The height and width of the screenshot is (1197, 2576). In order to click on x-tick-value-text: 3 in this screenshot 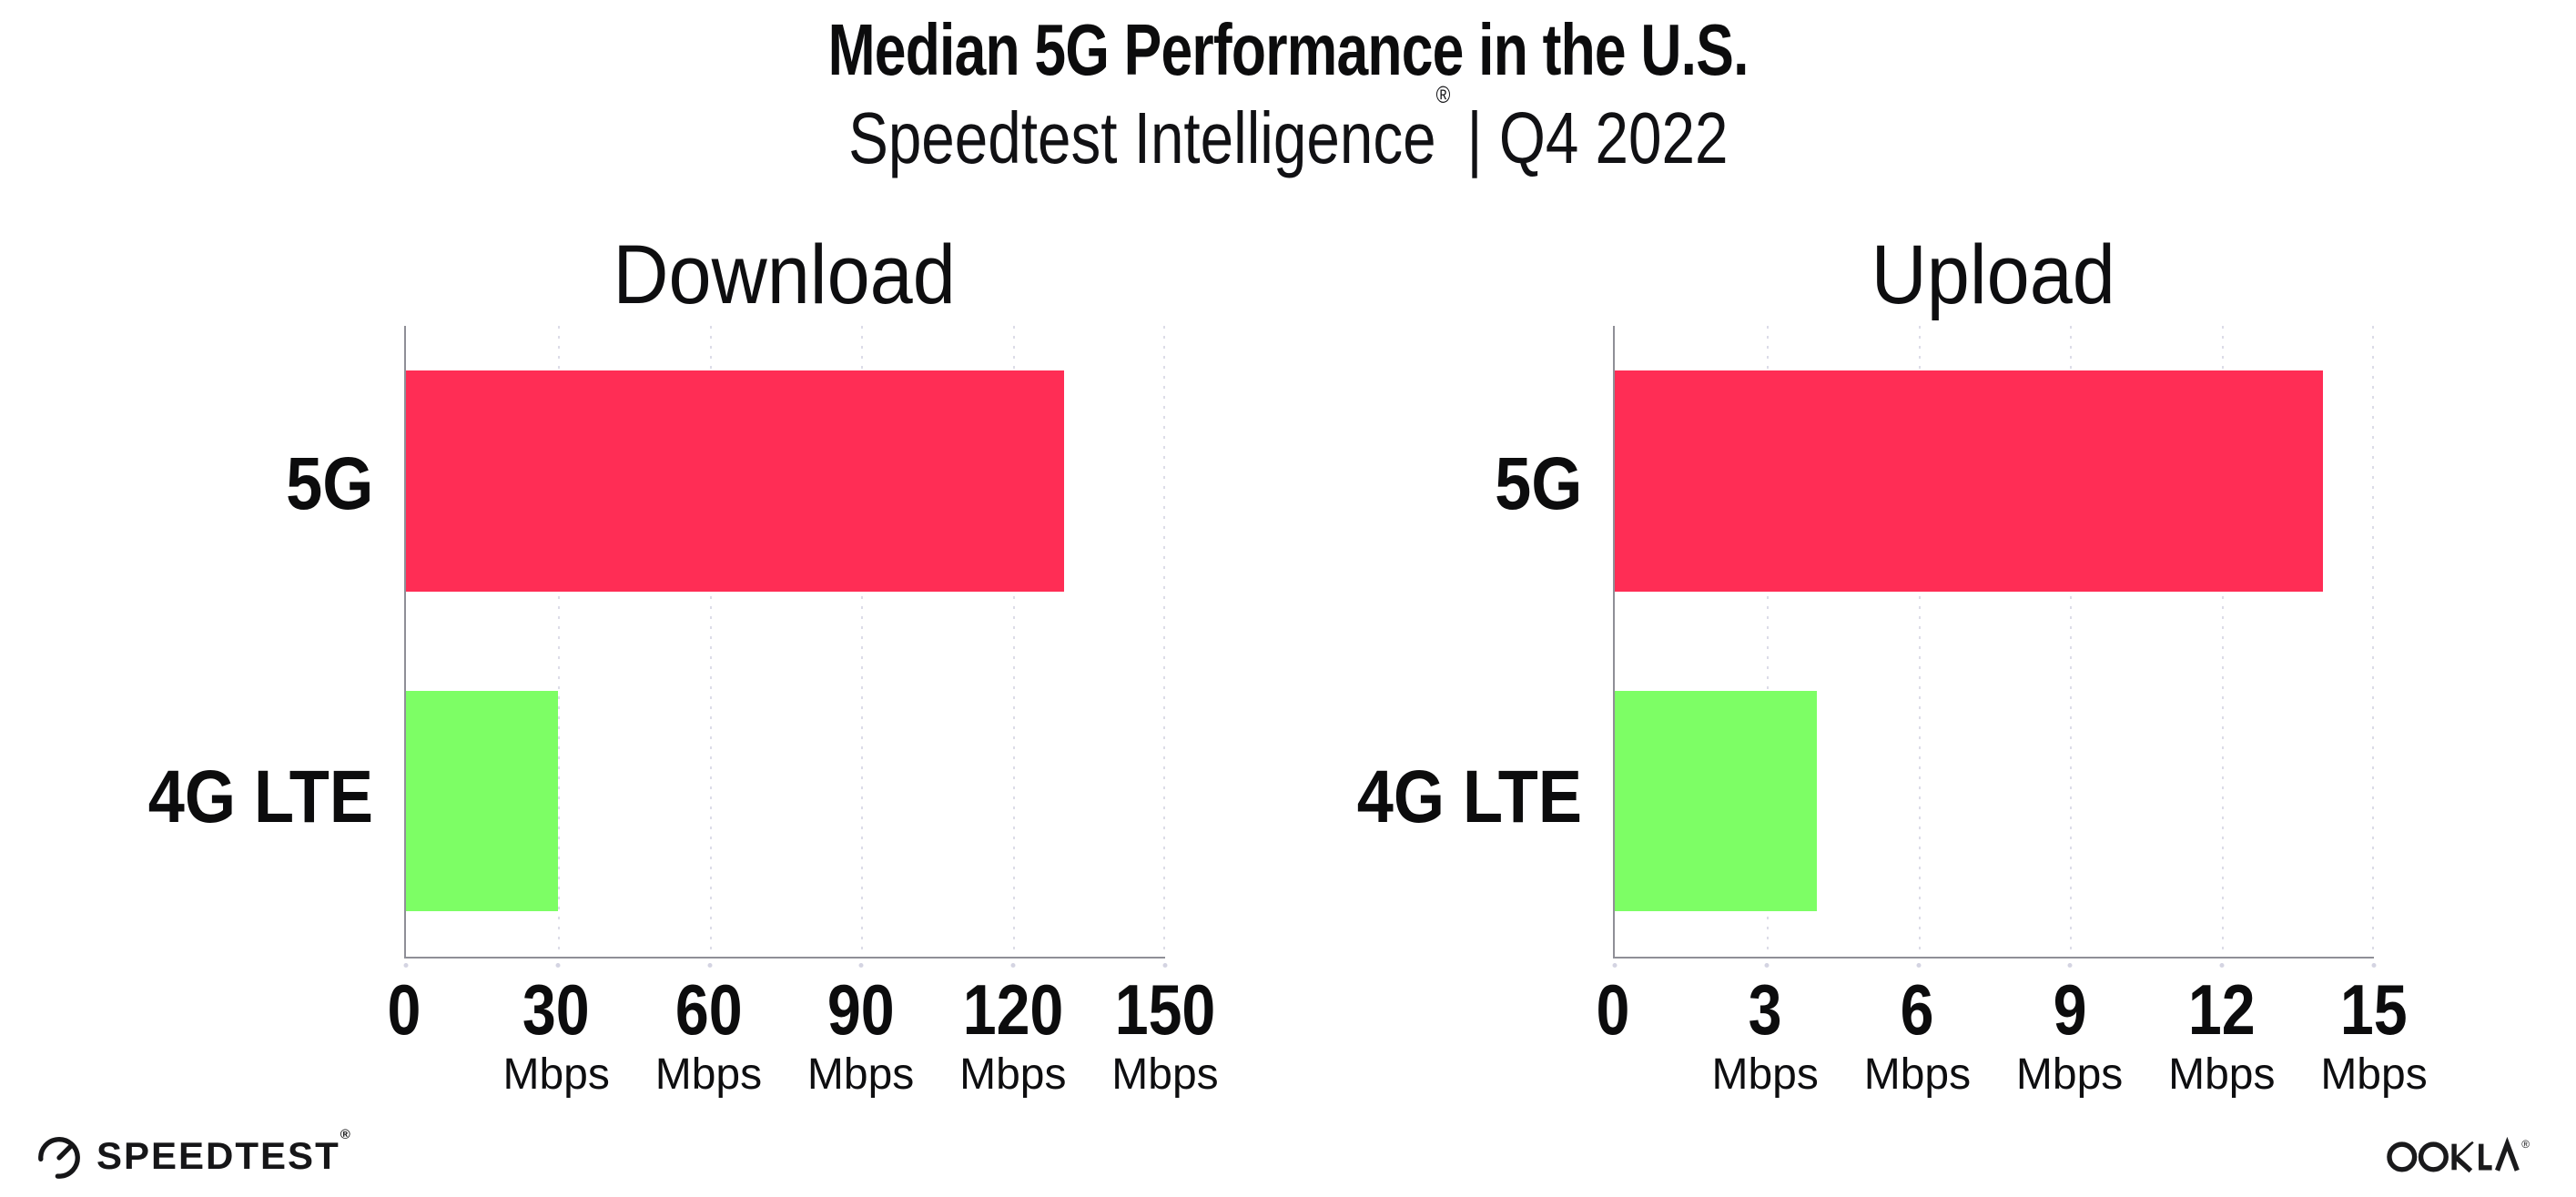, I will do `click(1765, 1010)`.